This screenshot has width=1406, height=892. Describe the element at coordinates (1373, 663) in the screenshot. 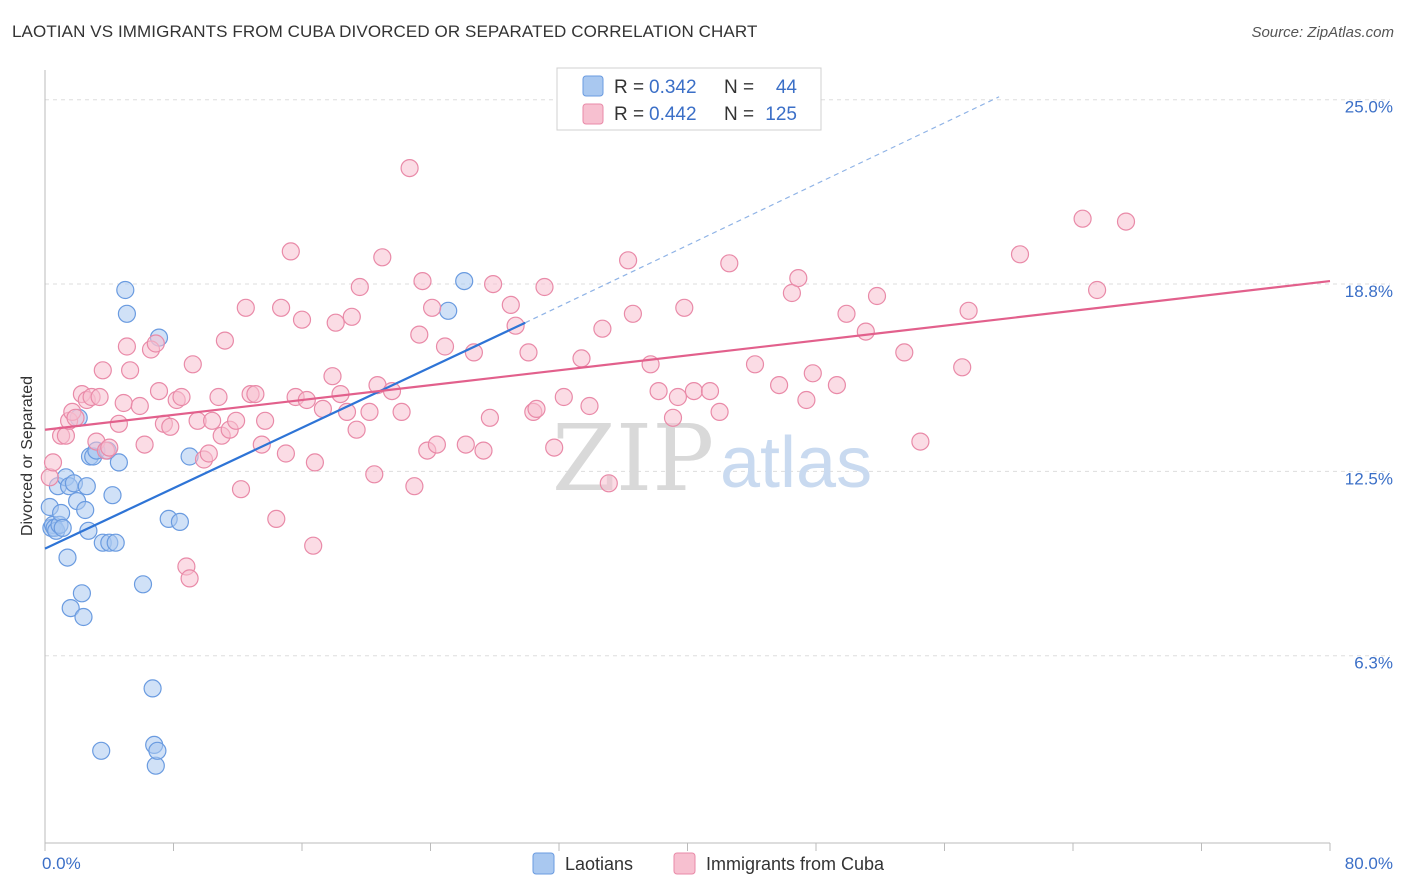

I see `y-tick-label: 6.3%` at that location.